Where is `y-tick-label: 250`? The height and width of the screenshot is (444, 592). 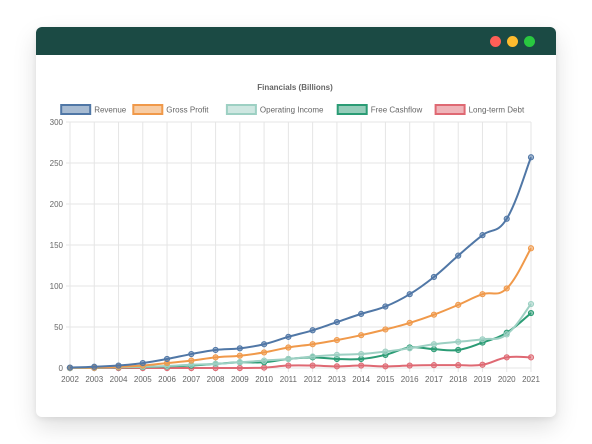
y-tick-label: 250 is located at coordinates (57, 163).